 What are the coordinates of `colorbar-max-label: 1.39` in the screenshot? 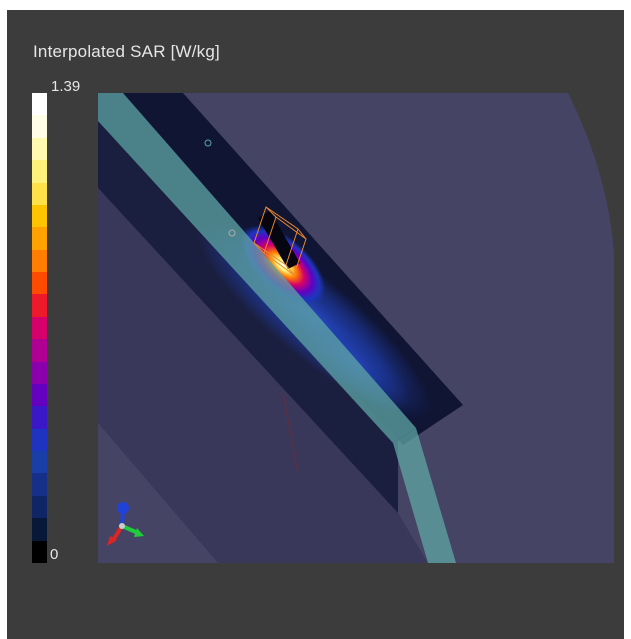 It's located at (66, 86).